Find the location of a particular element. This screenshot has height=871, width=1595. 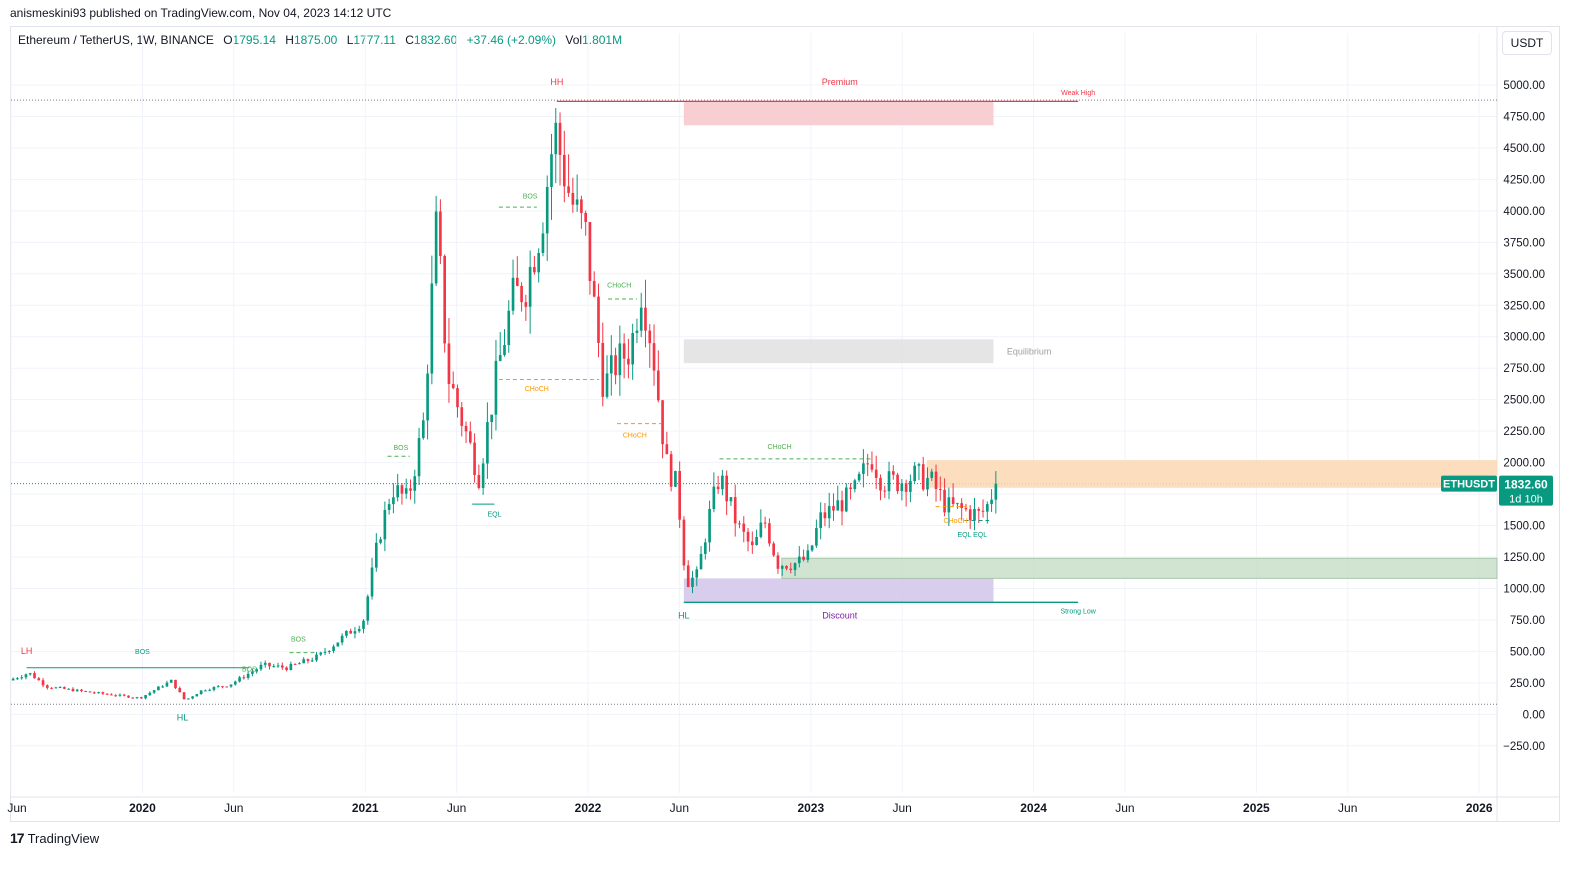

annotation-label: Discount is located at coordinates (840, 616).